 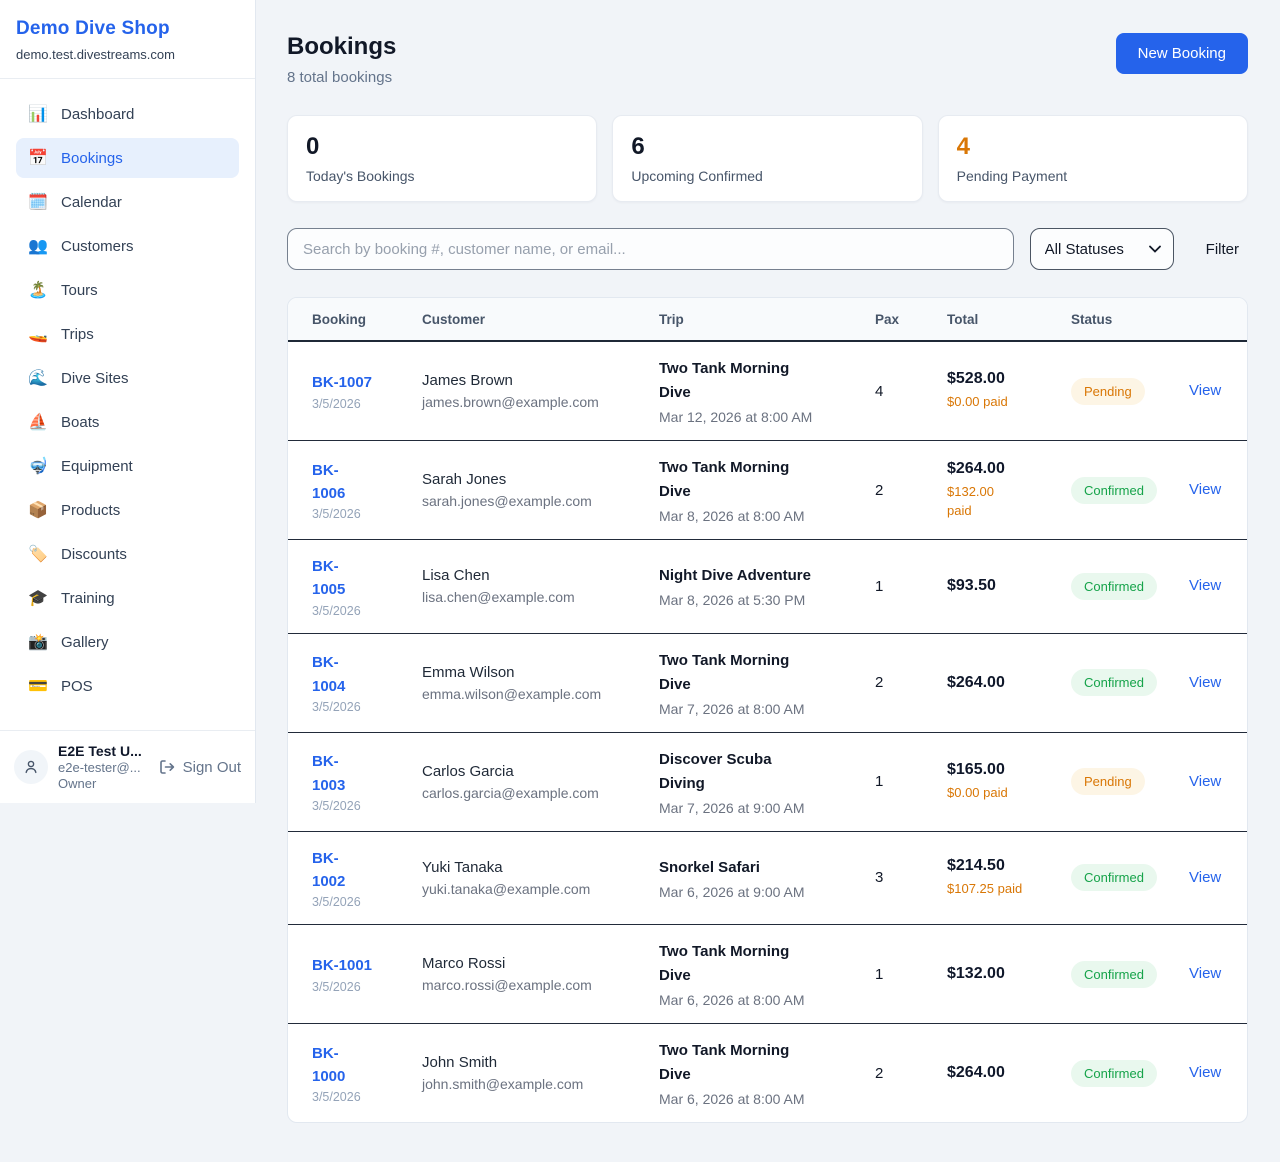 What do you see at coordinates (38, 114) in the screenshot?
I see `sidebar-item-icon: 📊` at bounding box center [38, 114].